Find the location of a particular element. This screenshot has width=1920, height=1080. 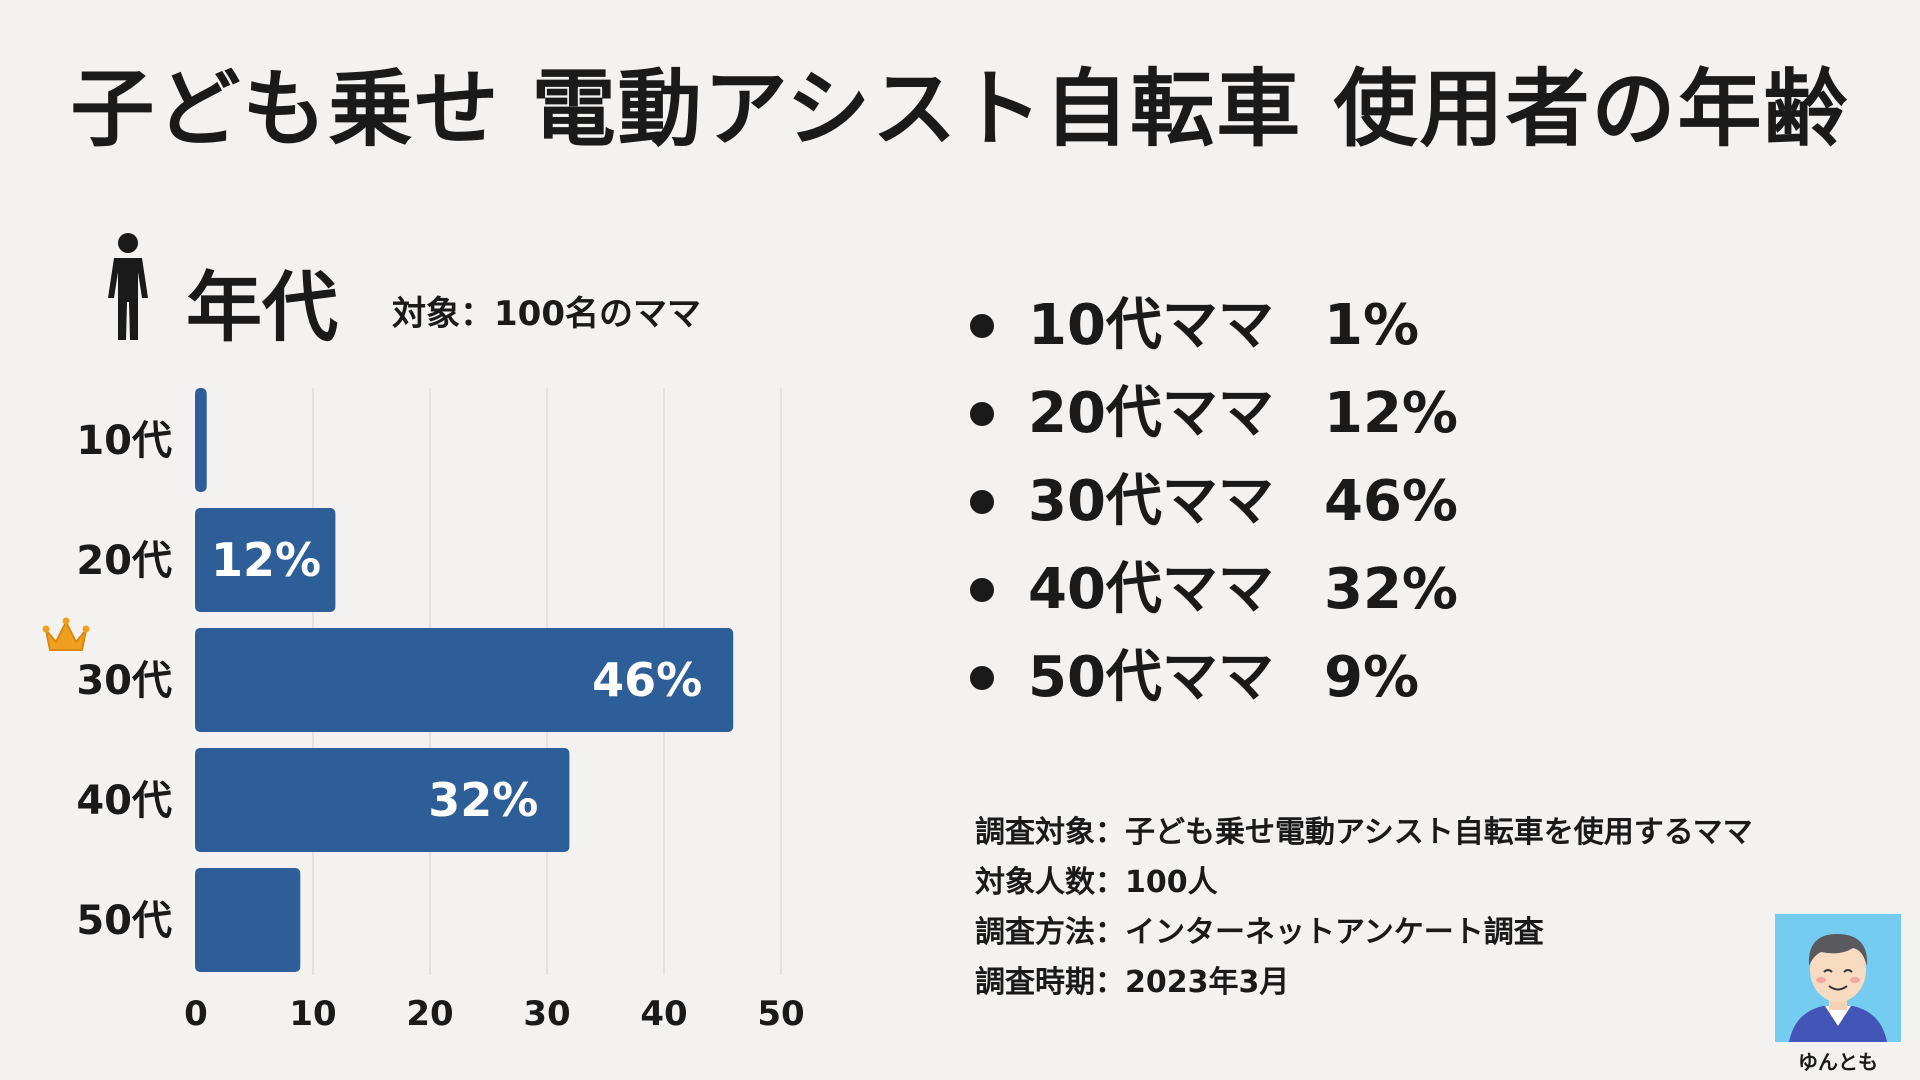

summary-item: 50代ママ 9% is located at coordinates (1214, 678).